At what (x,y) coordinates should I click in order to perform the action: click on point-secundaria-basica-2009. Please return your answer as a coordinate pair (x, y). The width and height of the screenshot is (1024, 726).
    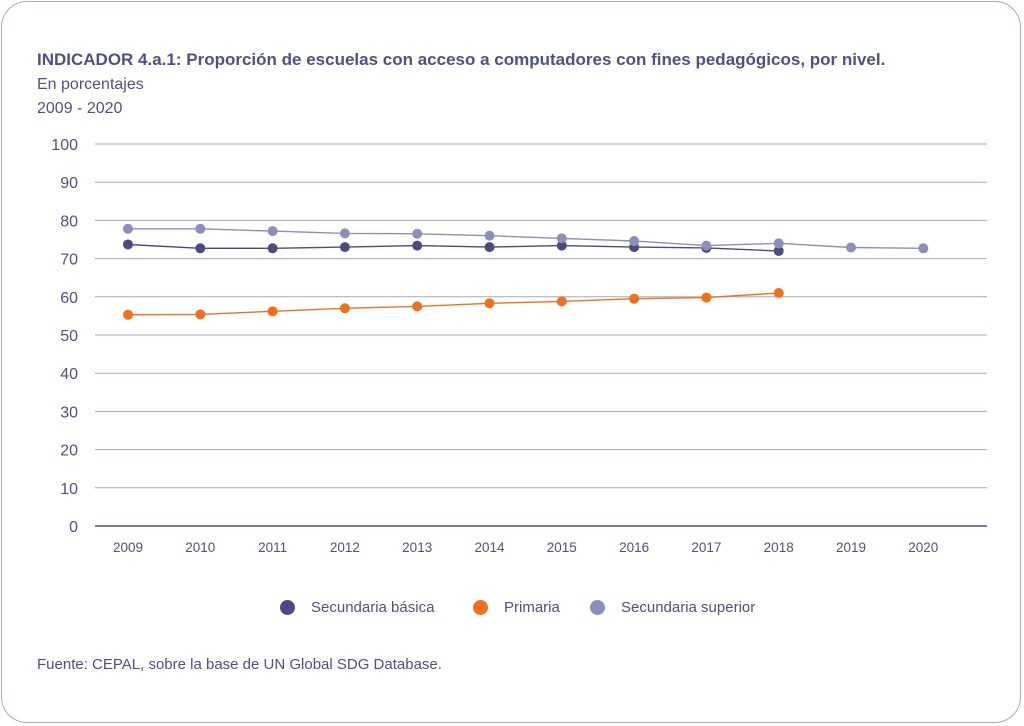
    Looking at the image, I should click on (128, 244).